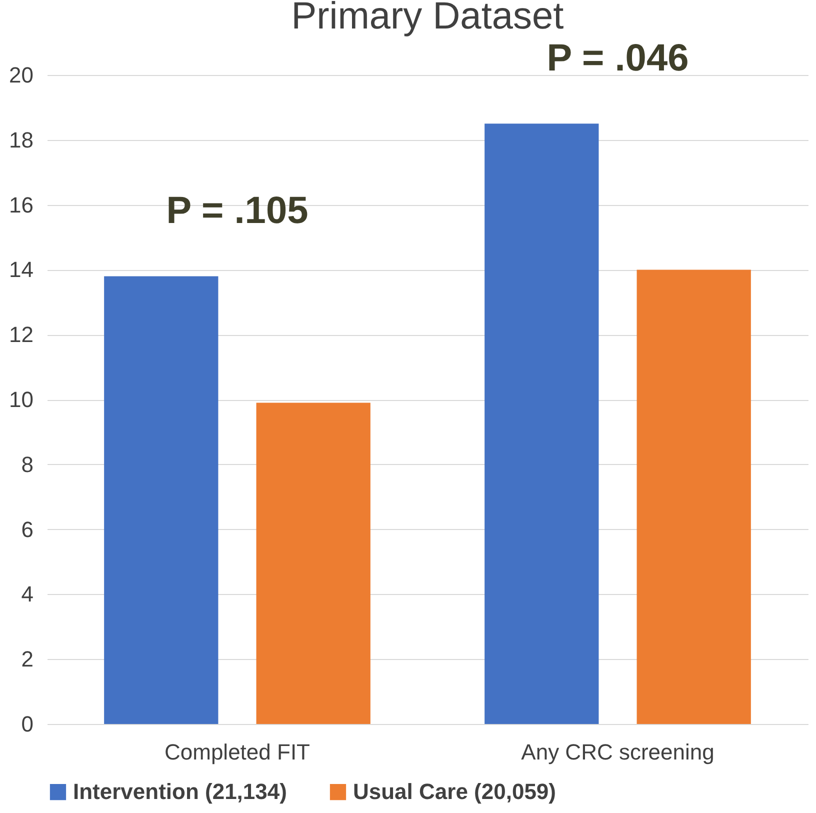 Image resolution: width=816 pixels, height=813 pixels. I want to click on y-tick-label: 6, so click(27, 529).